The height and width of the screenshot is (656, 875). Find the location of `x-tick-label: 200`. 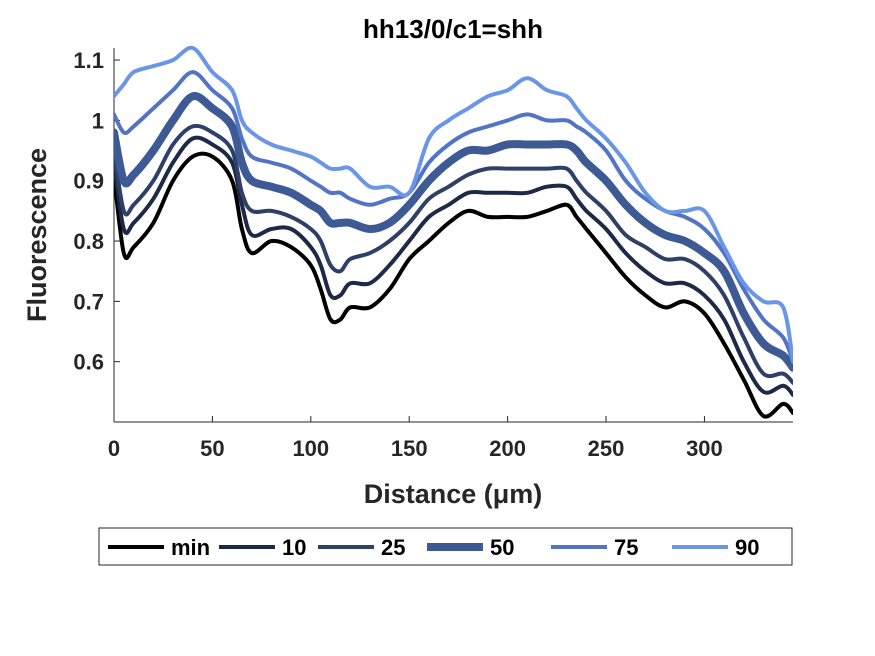

x-tick-label: 200 is located at coordinates (507, 448).